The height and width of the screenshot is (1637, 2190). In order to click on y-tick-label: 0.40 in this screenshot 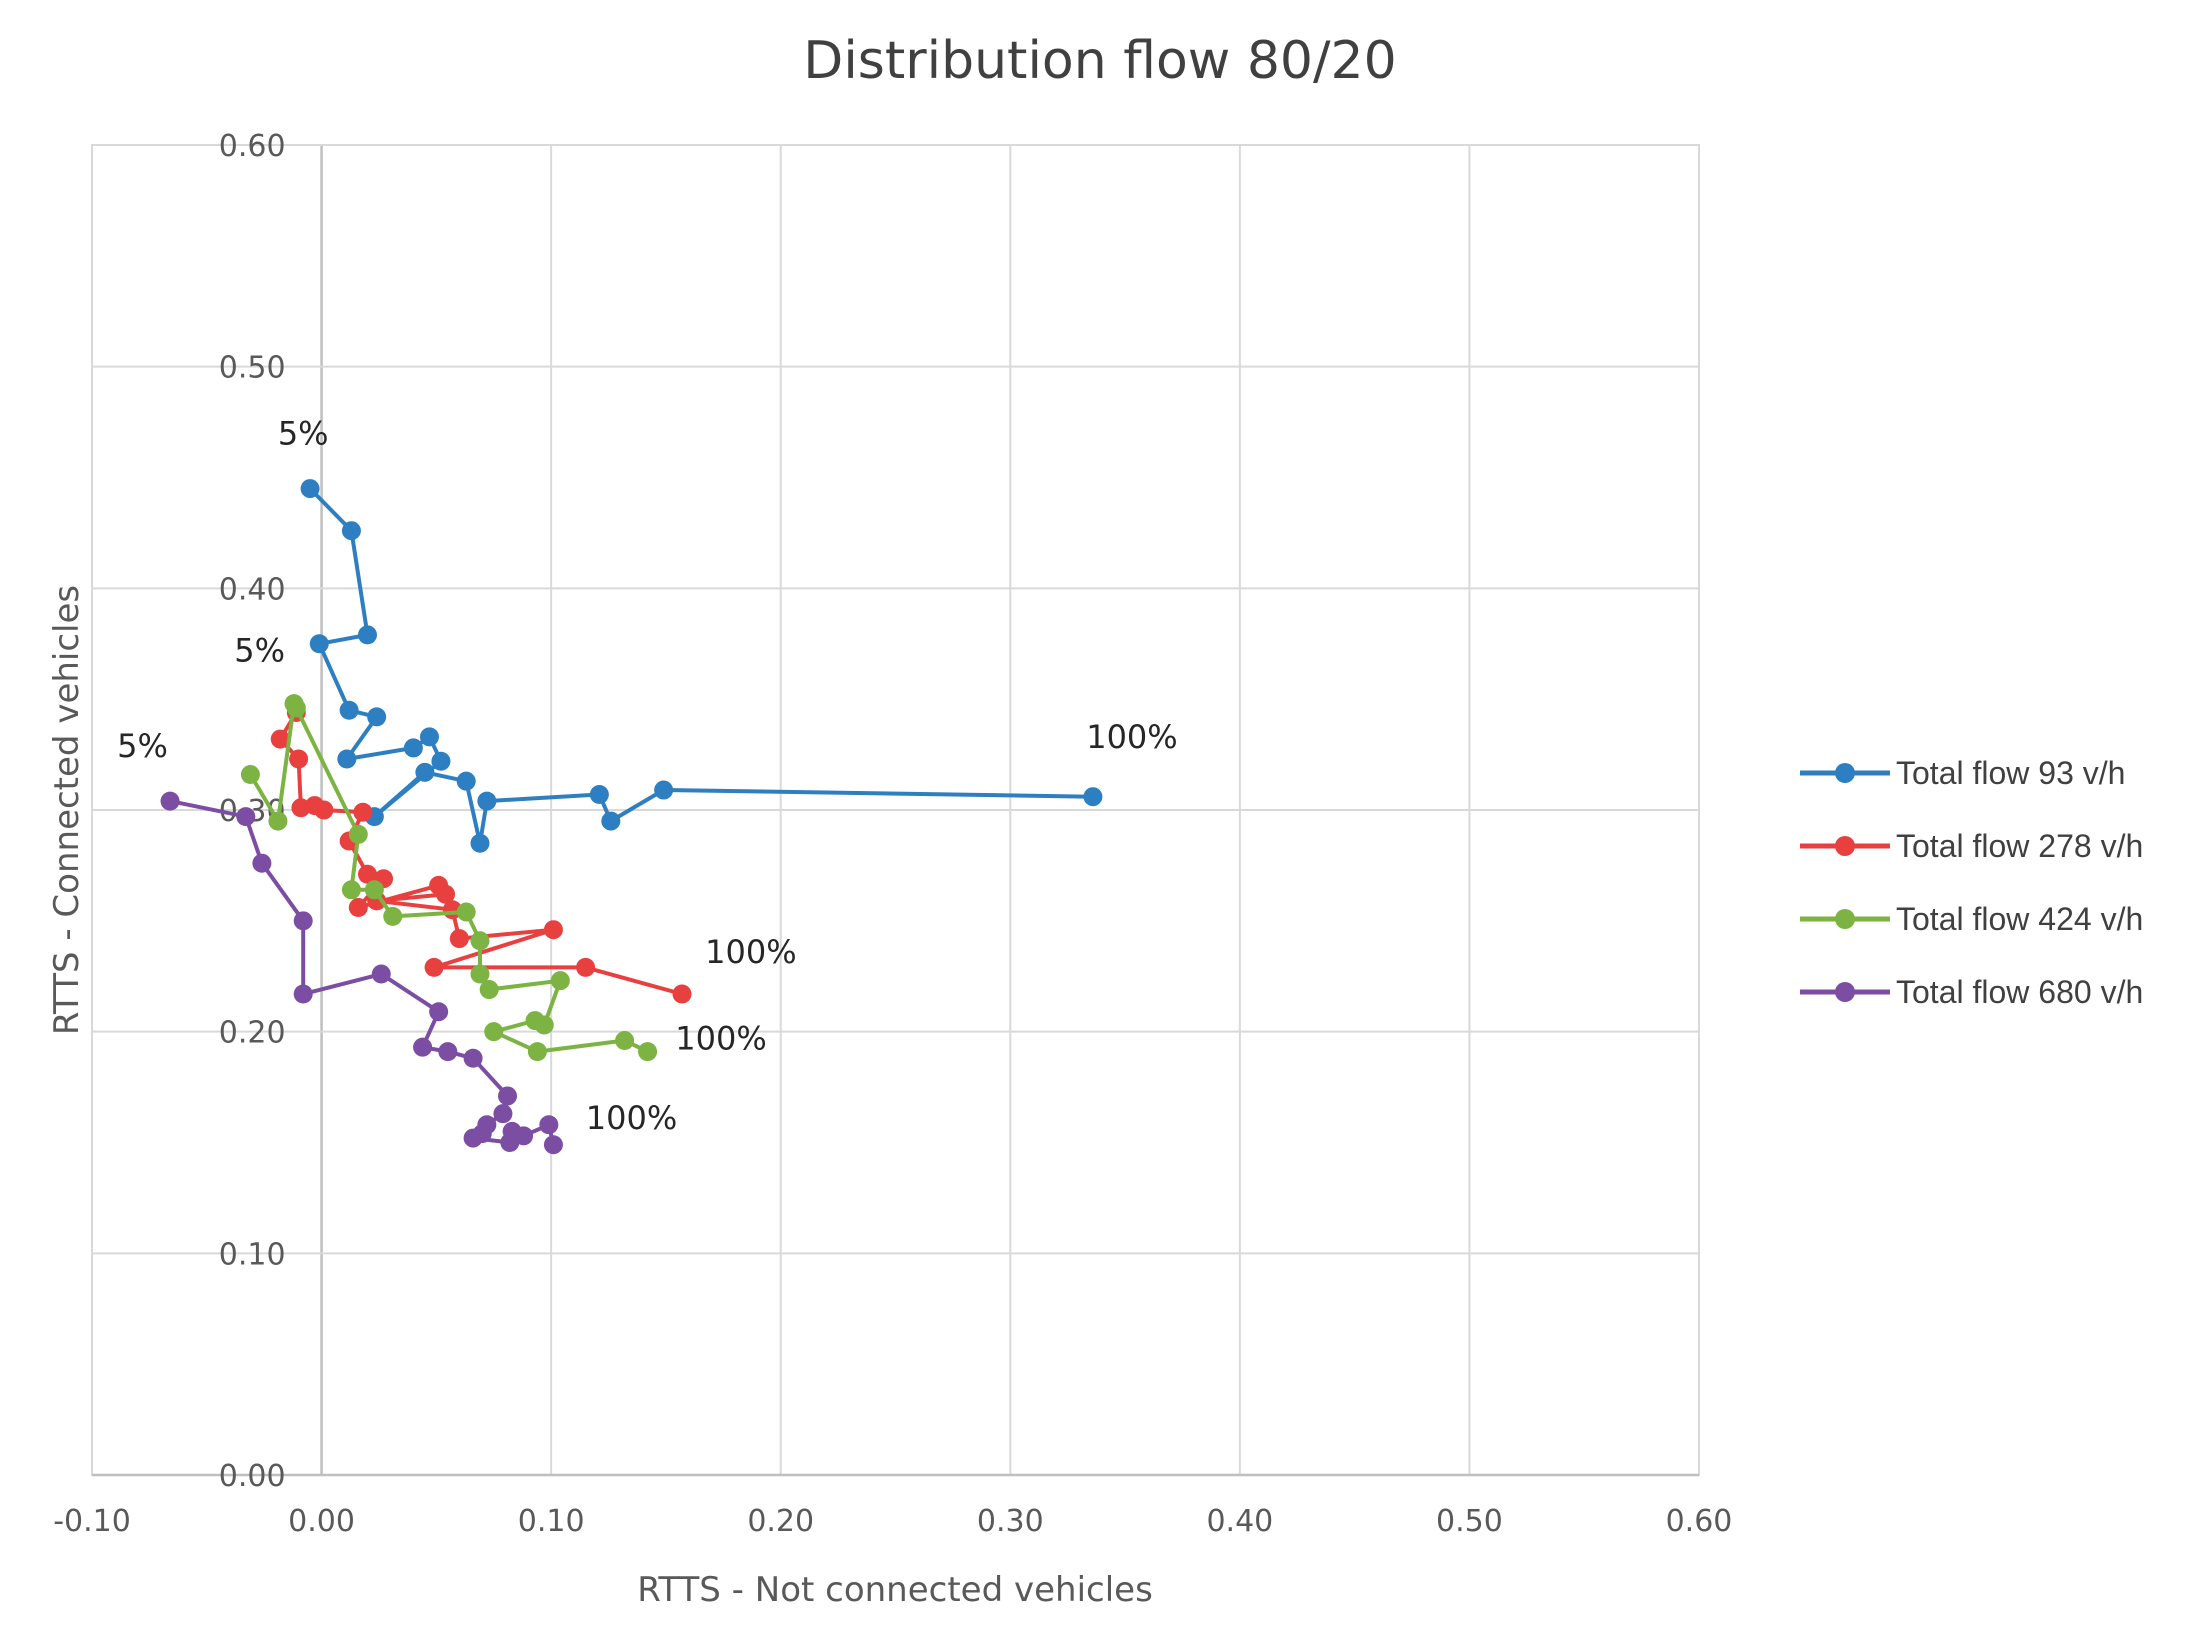, I will do `click(252, 589)`.